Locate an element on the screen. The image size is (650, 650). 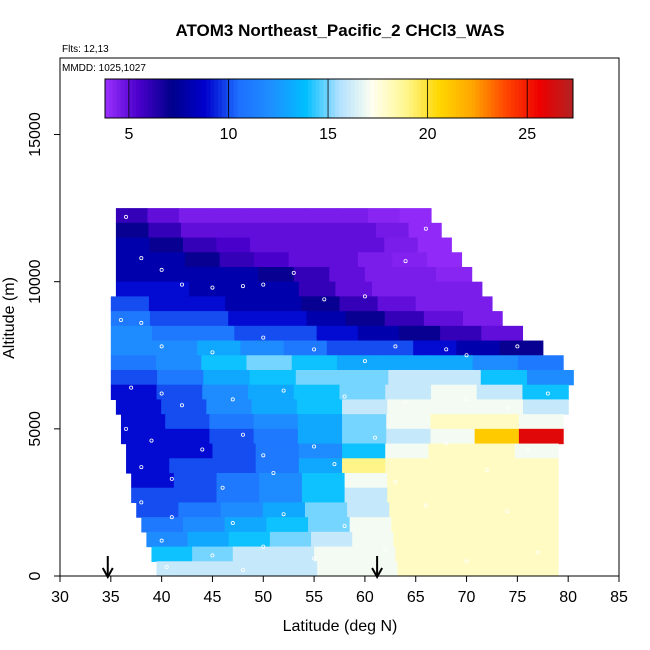
x-tick-label: 85 is located at coordinates (619, 597).